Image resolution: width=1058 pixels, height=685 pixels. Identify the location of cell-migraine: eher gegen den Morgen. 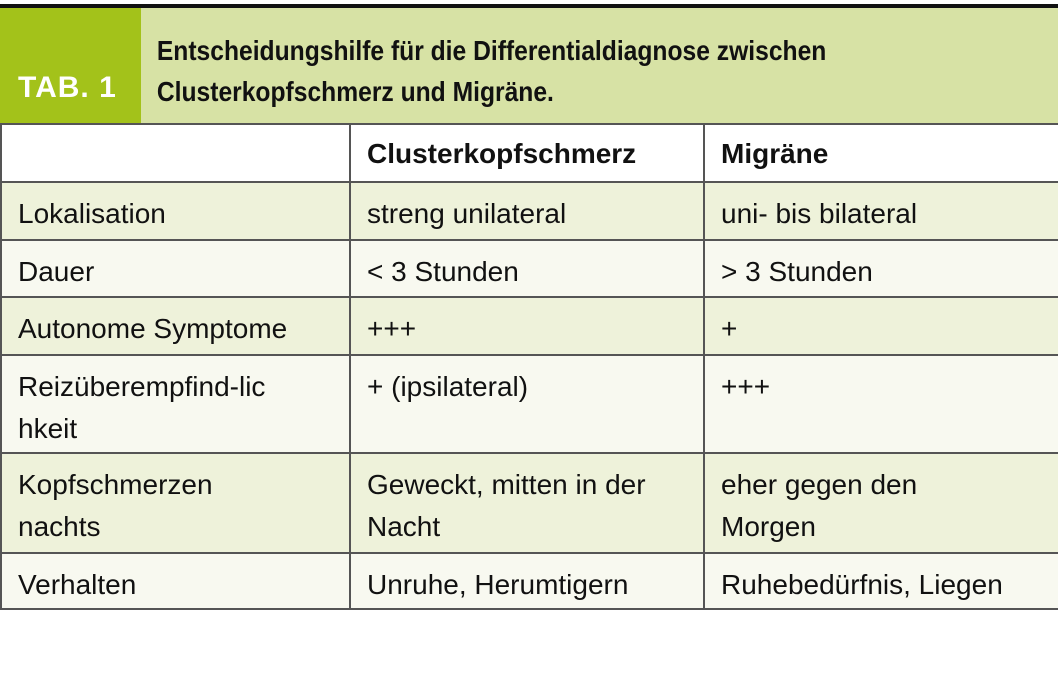
(880, 503).